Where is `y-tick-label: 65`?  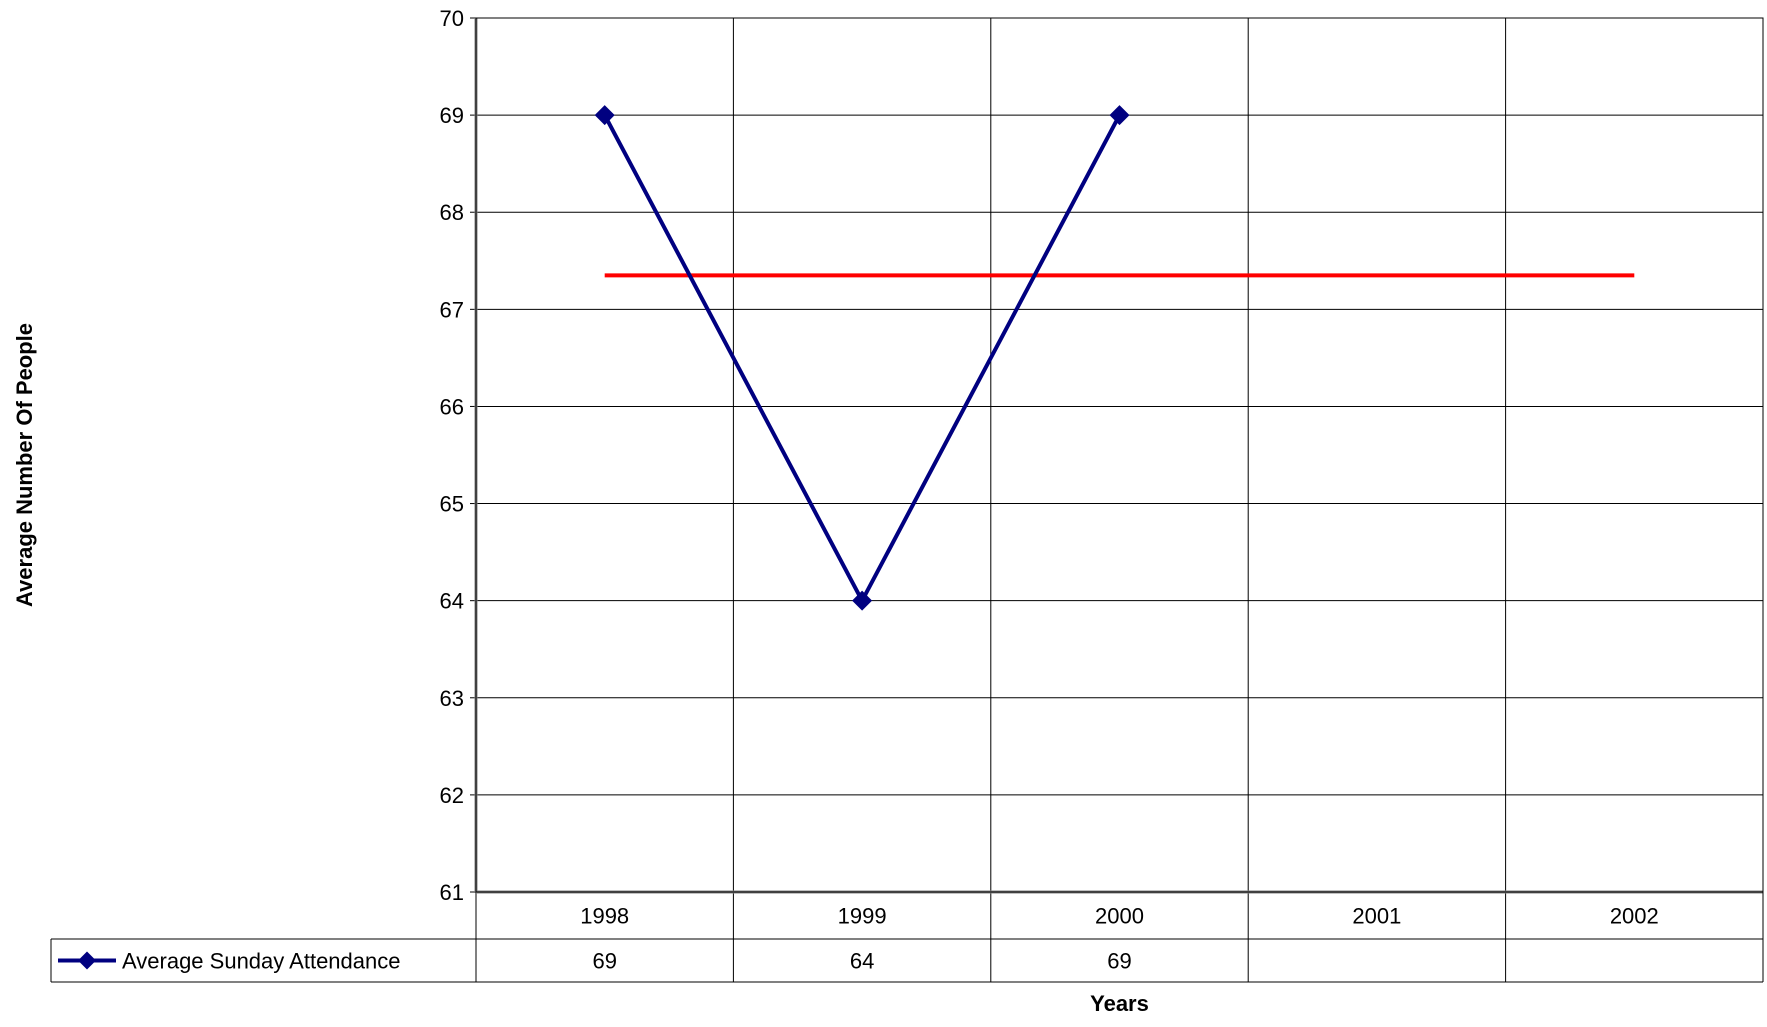 y-tick-label: 65 is located at coordinates (452, 504).